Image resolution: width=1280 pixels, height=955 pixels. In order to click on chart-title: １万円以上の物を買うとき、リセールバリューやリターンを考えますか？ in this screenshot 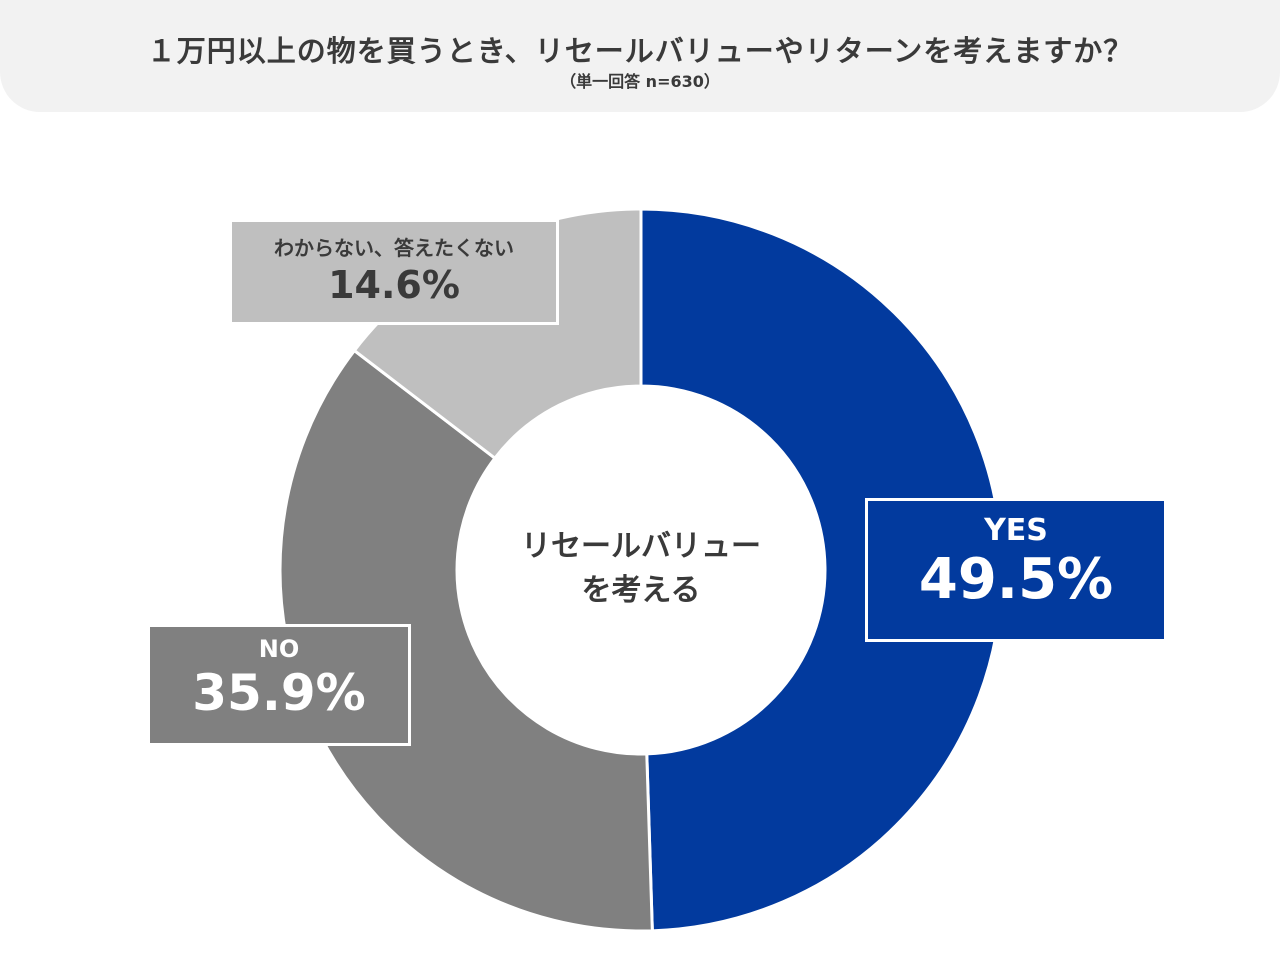, I will do `click(640, 51)`.